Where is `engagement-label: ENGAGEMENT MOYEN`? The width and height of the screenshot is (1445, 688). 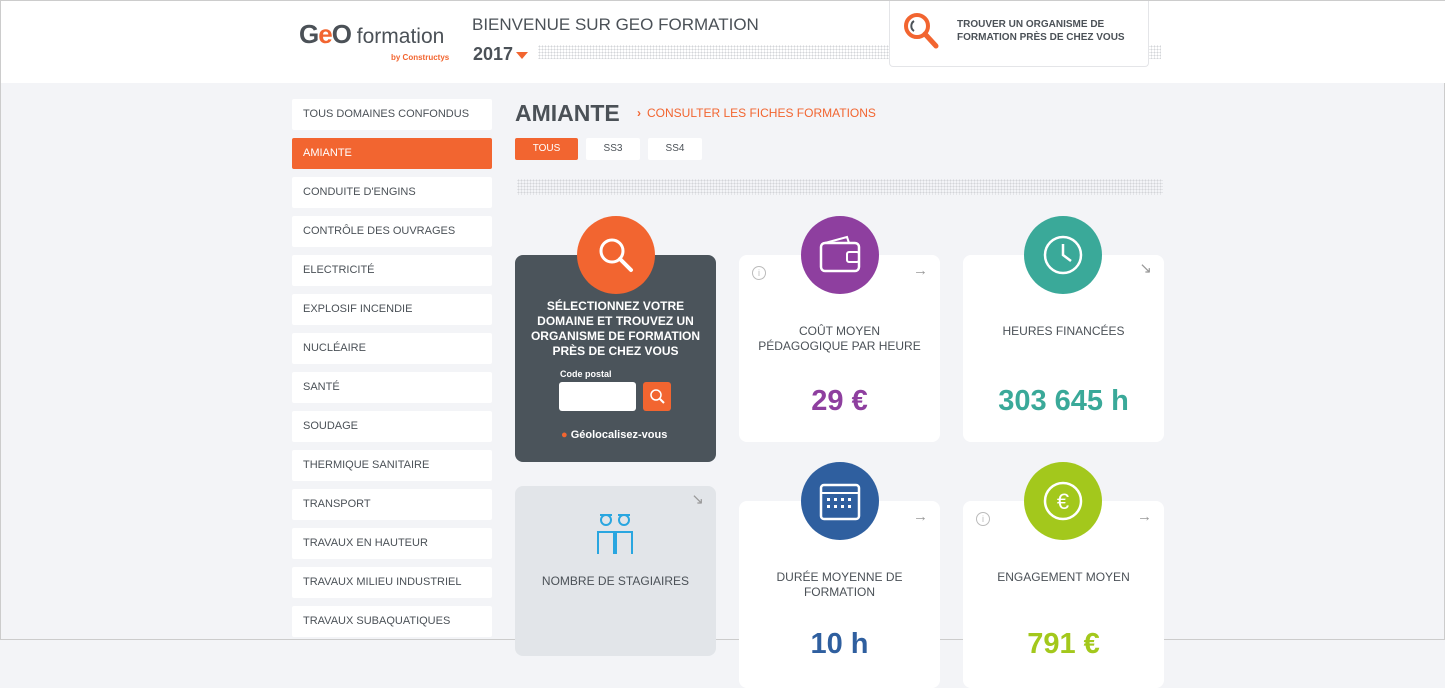 engagement-label: ENGAGEMENT MOYEN is located at coordinates (1063, 577).